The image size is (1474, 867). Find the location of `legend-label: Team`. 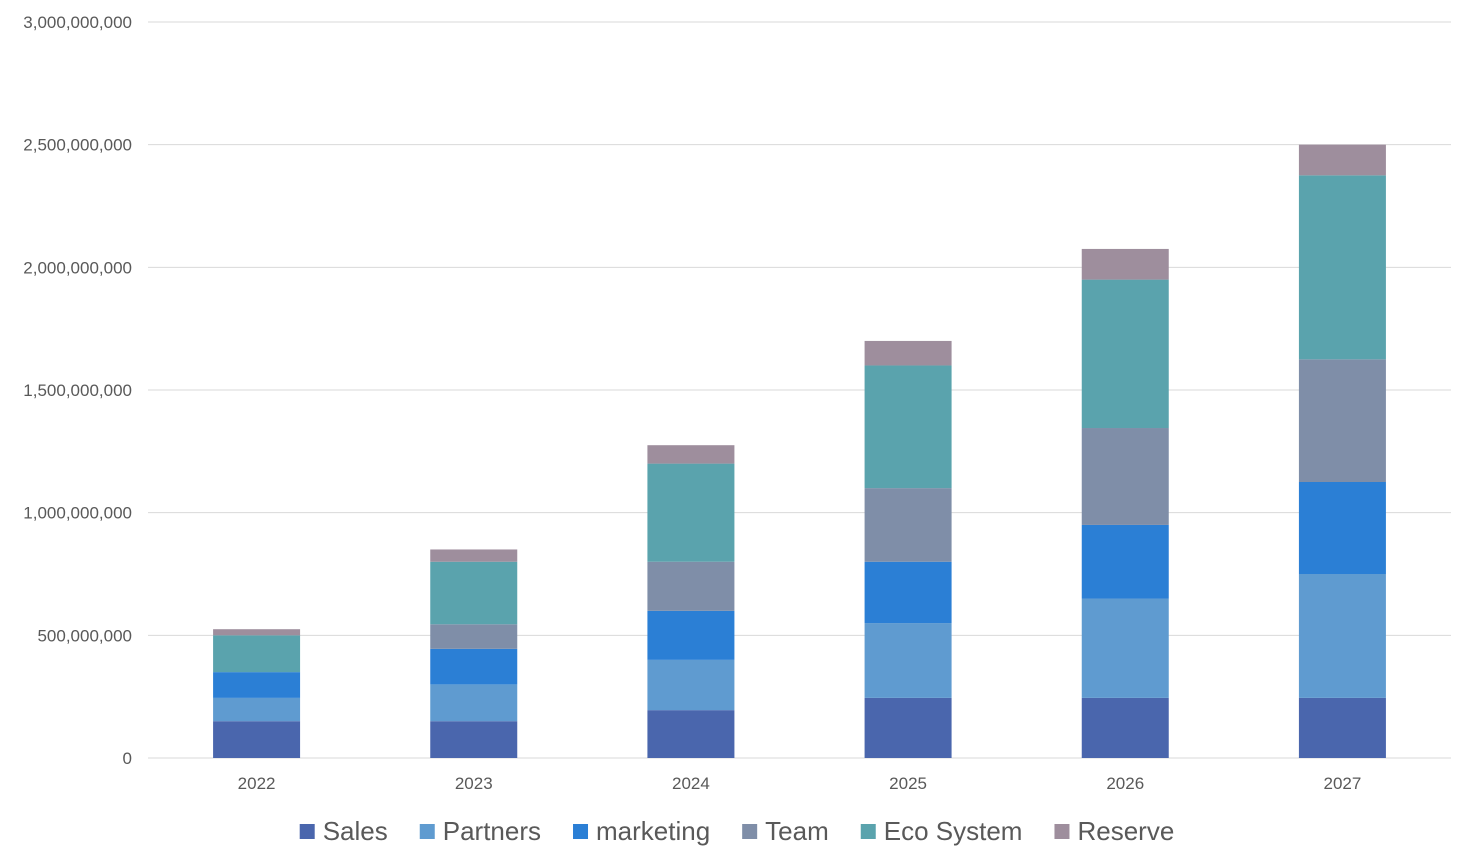

legend-label: Team is located at coordinates (797, 831).